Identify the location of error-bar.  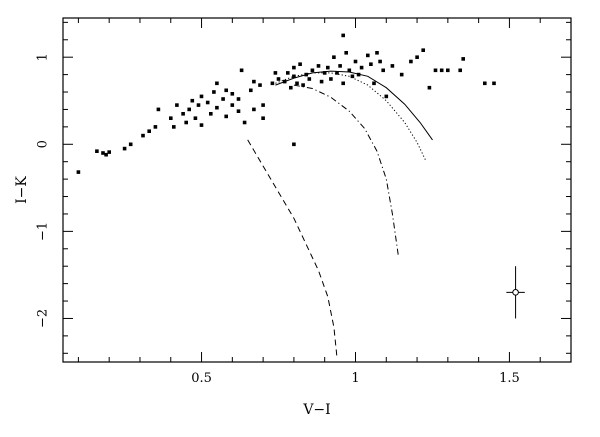
(515, 292).